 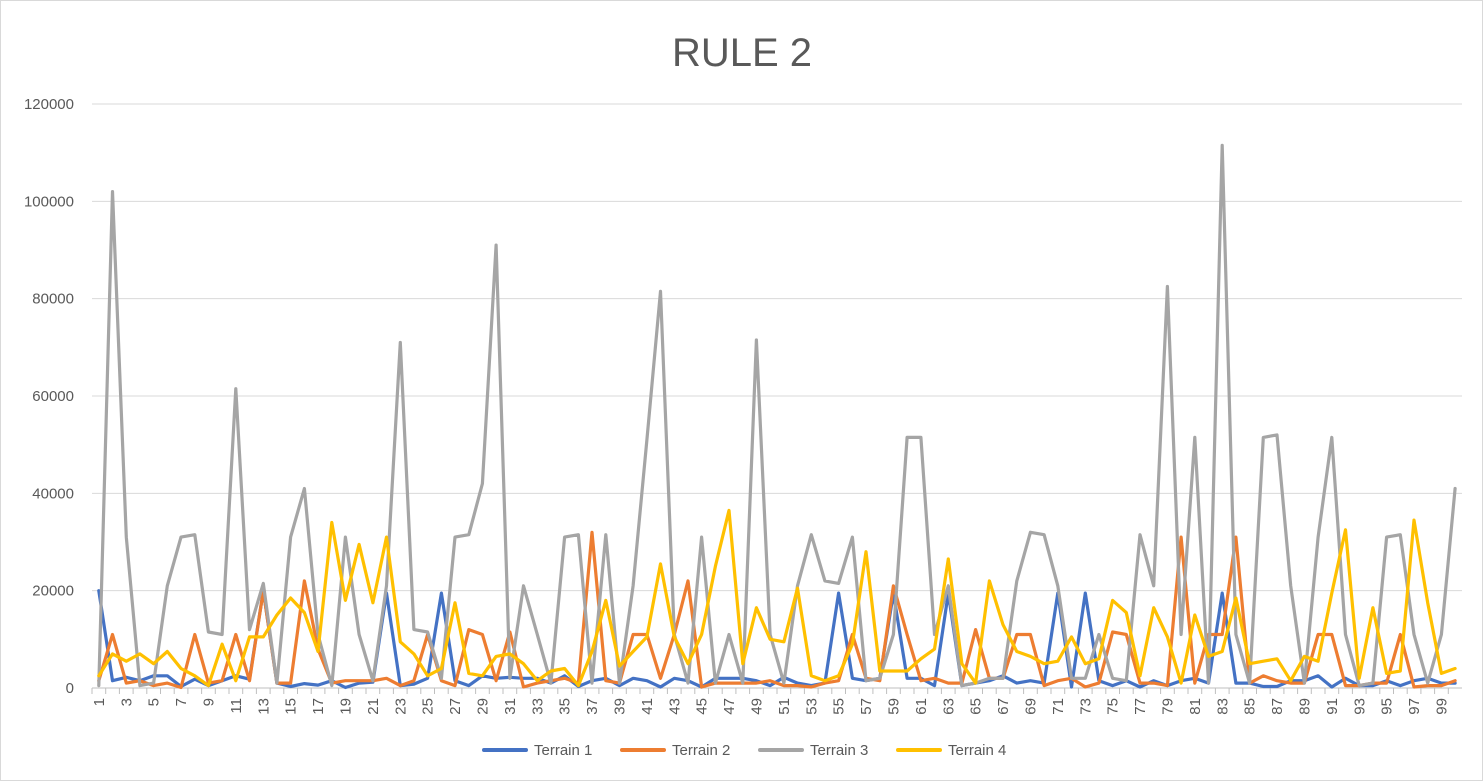 What do you see at coordinates (482, 706) in the screenshot?
I see `x-tick-label: 29` at bounding box center [482, 706].